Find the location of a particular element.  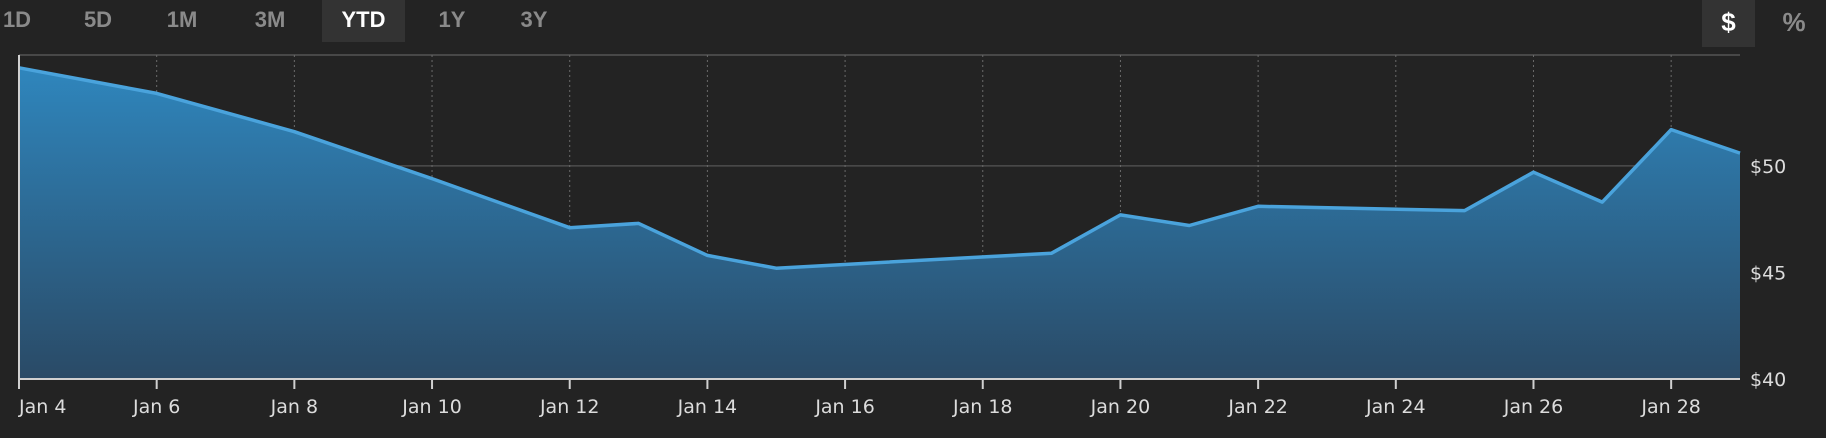

range-3m-button: 3M is located at coordinates (270, 19).